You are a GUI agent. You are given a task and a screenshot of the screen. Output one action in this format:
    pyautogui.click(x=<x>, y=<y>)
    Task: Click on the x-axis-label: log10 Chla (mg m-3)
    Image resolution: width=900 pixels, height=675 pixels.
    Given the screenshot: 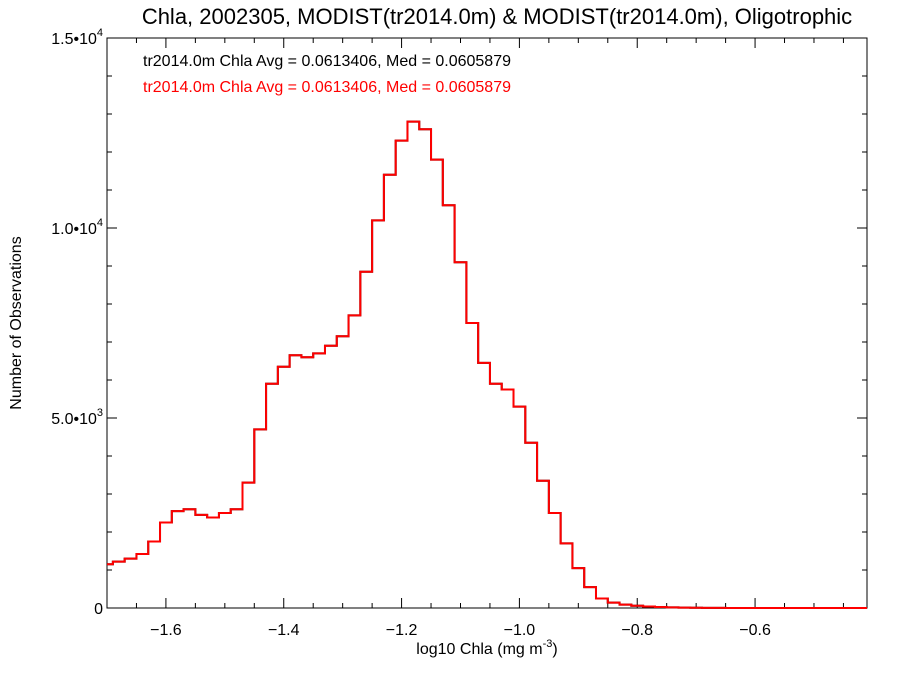 What is the action you would take?
    pyautogui.click(x=486, y=648)
    